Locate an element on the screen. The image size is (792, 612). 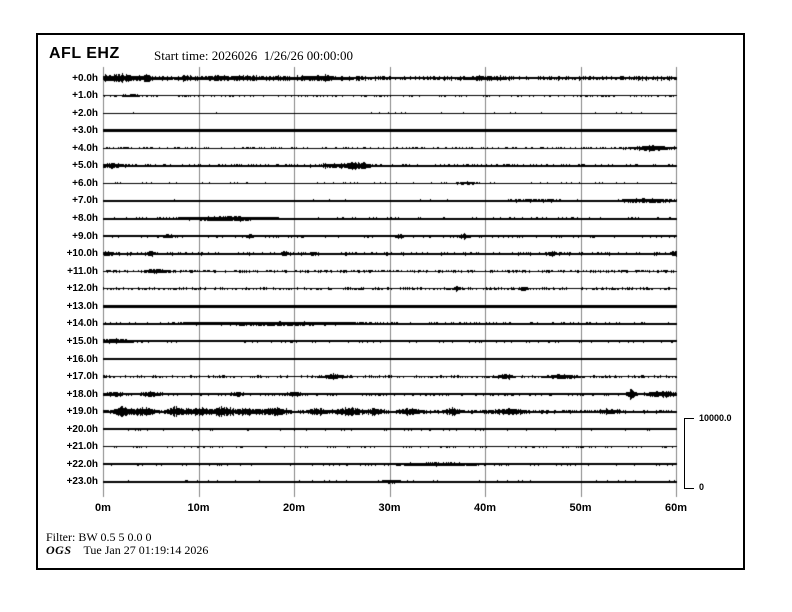
hour-label: +6.0h is located at coordinates (85, 183).